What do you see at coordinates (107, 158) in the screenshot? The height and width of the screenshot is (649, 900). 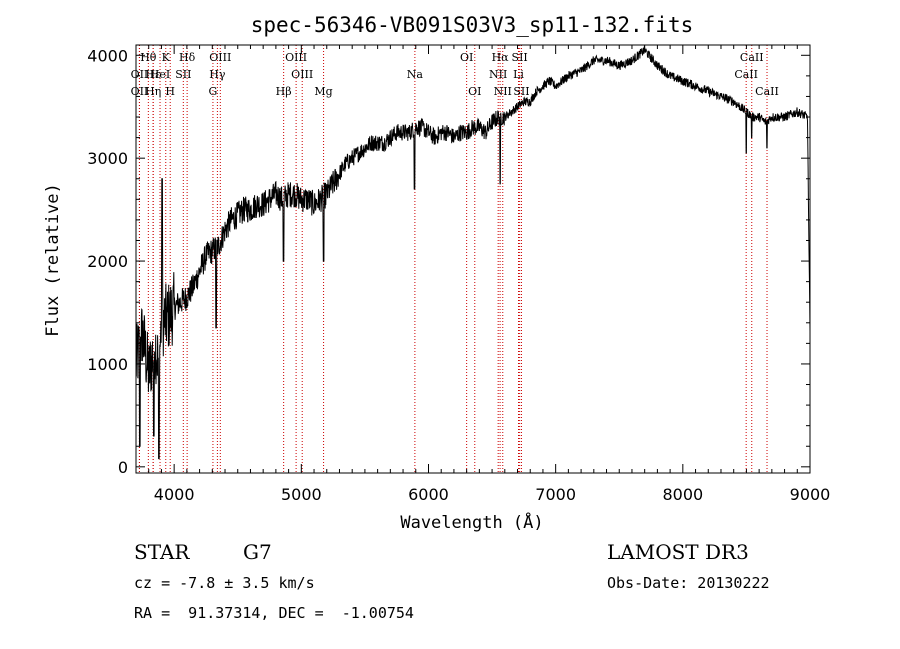 I see `y-tick-label: 3000` at bounding box center [107, 158].